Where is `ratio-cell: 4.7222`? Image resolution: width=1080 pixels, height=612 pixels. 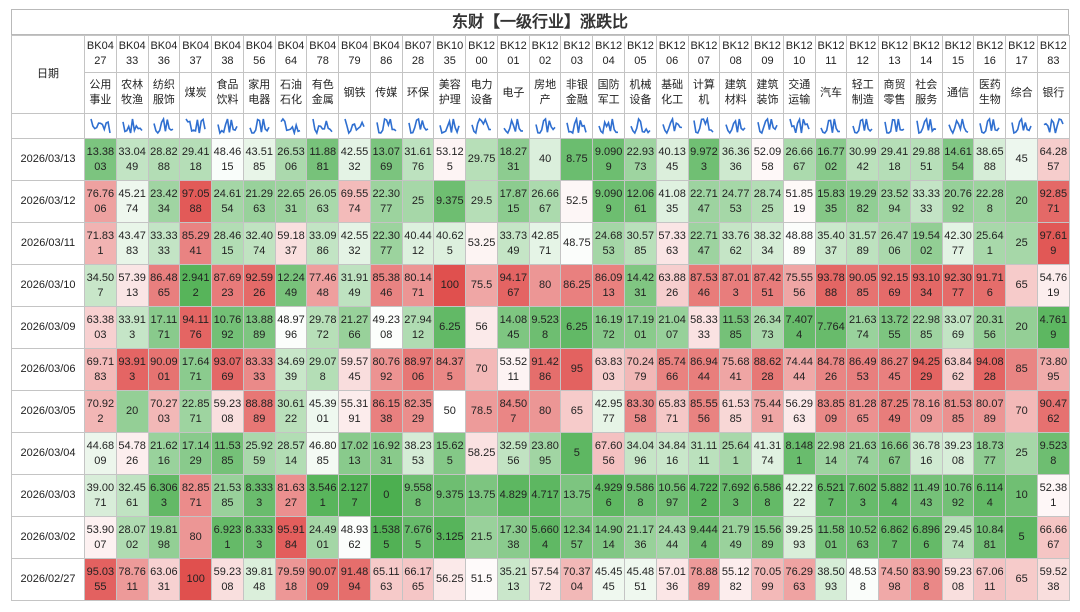 ratio-cell: 4.7222 is located at coordinates (704, 495).